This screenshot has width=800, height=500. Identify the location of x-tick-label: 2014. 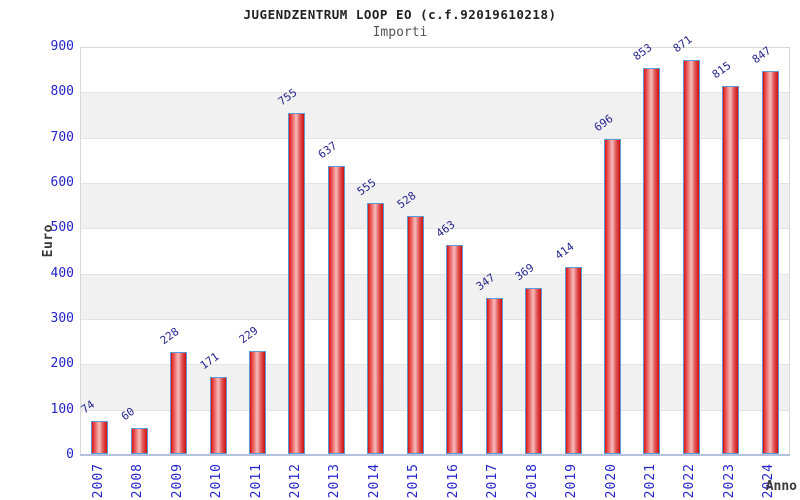
(374, 481).